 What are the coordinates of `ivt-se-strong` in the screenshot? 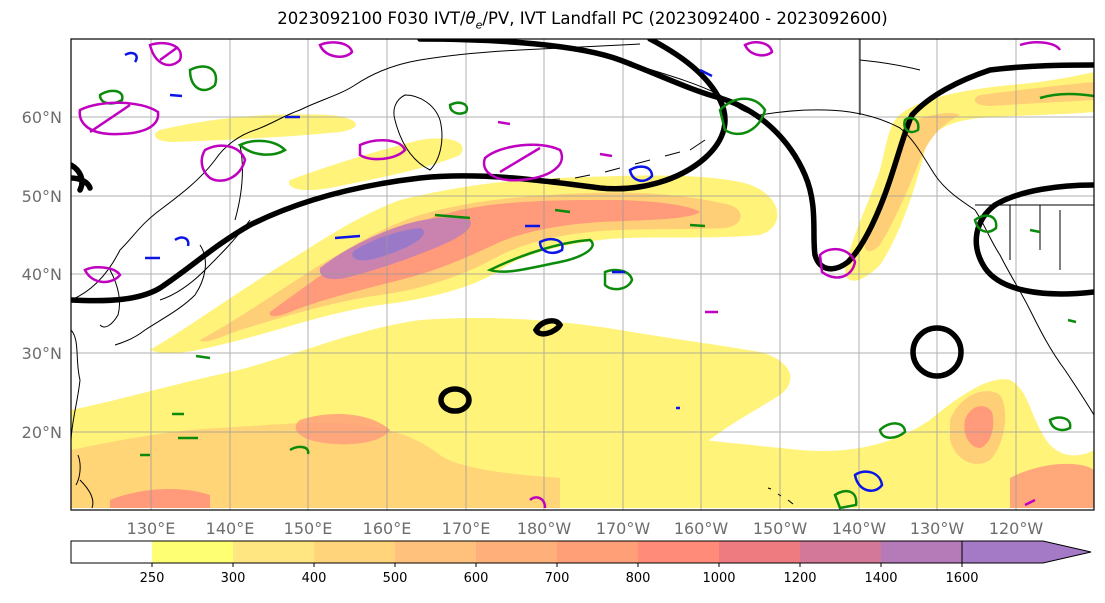 It's located at (1052, 485).